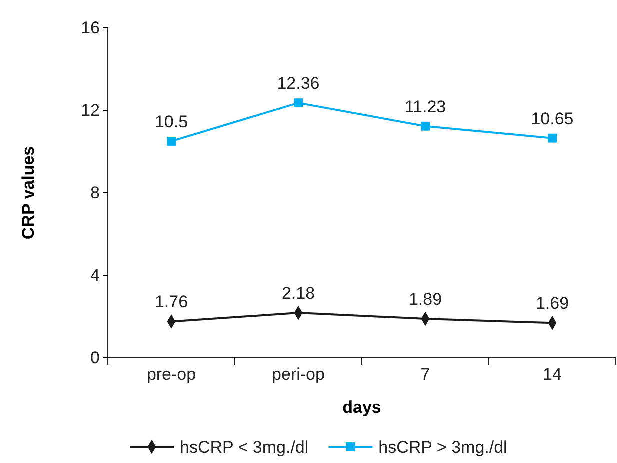 This screenshot has height=463, width=617. Describe the element at coordinates (362, 407) in the screenshot. I see `x-axis-title: days` at that location.